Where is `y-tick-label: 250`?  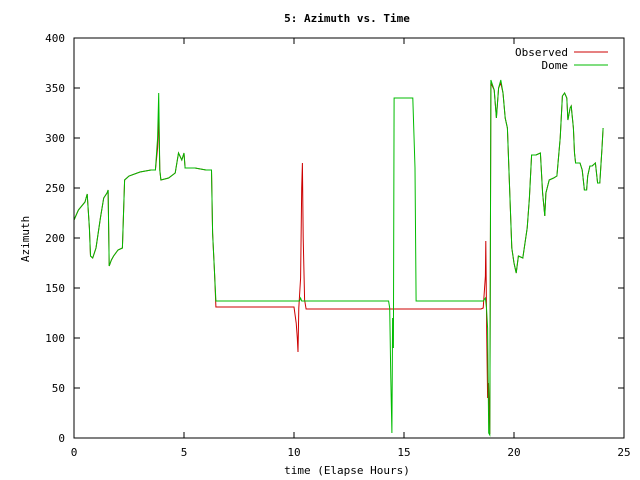
y-tick-label: 250 is located at coordinates (55, 188).